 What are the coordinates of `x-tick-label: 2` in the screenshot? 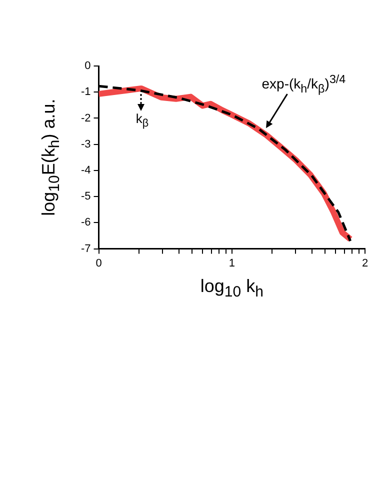 It's located at (365, 263).